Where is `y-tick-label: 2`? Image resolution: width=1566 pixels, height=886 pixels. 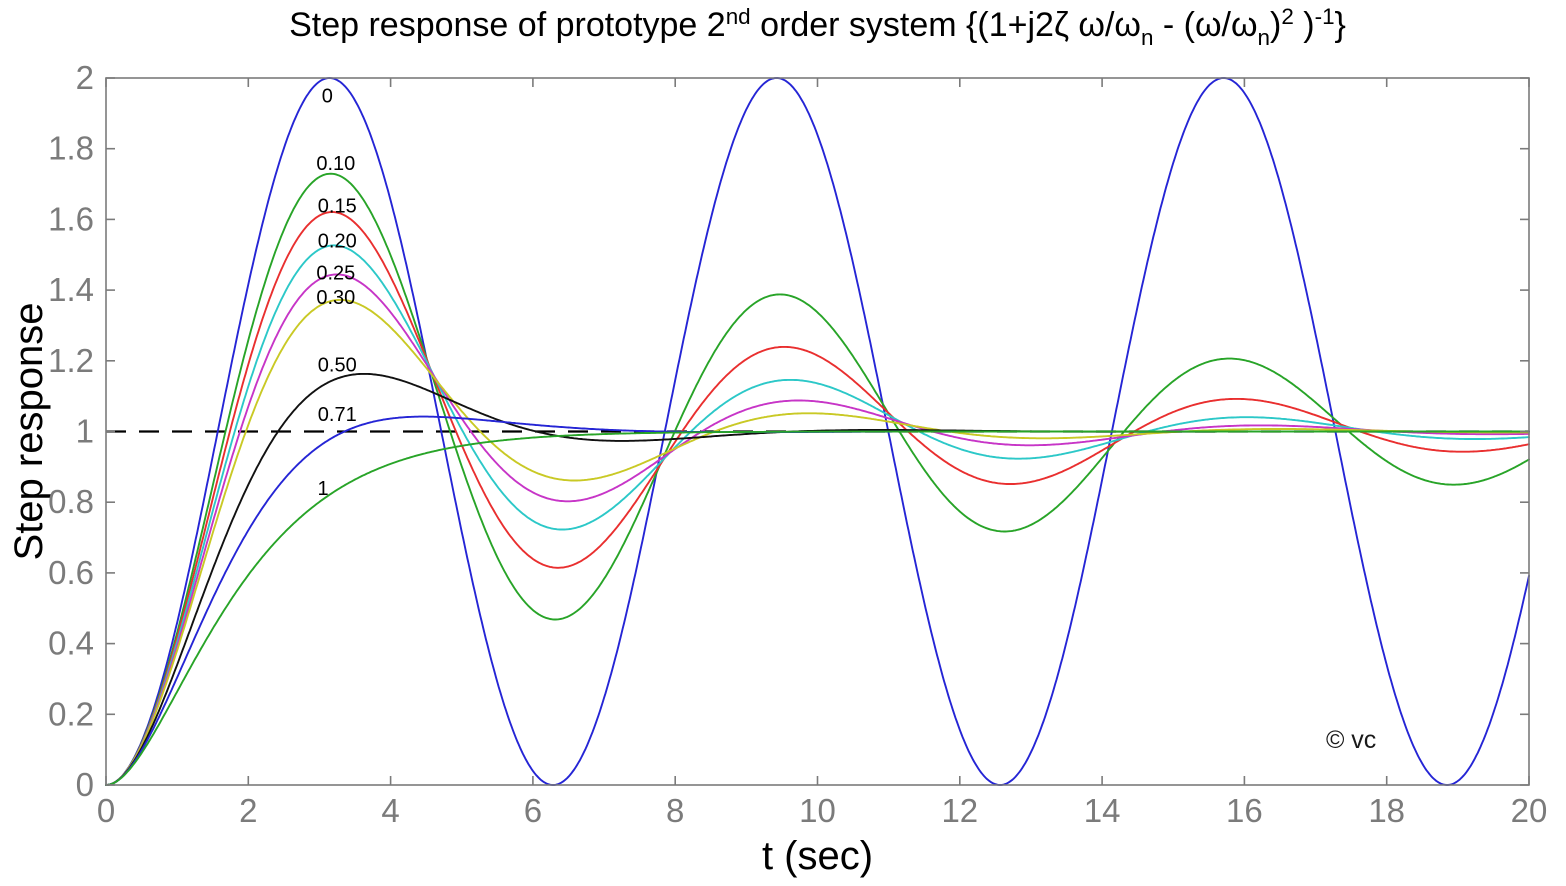
y-tick-label: 2 is located at coordinates (85, 77).